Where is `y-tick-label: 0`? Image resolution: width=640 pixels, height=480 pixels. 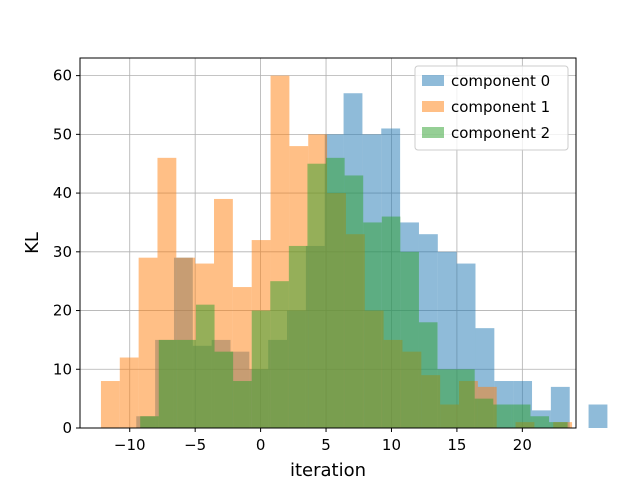
y-tick-label: 0 is located at coordinates (67, 428).